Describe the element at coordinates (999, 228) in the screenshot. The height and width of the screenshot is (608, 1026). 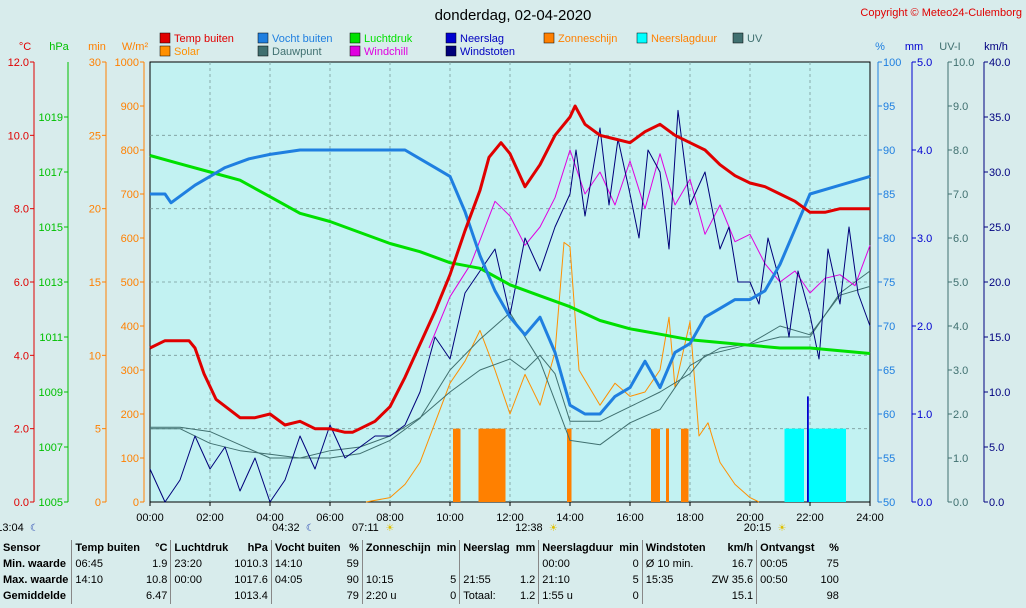
I see `axis-tick-label: 25.0` at that location.